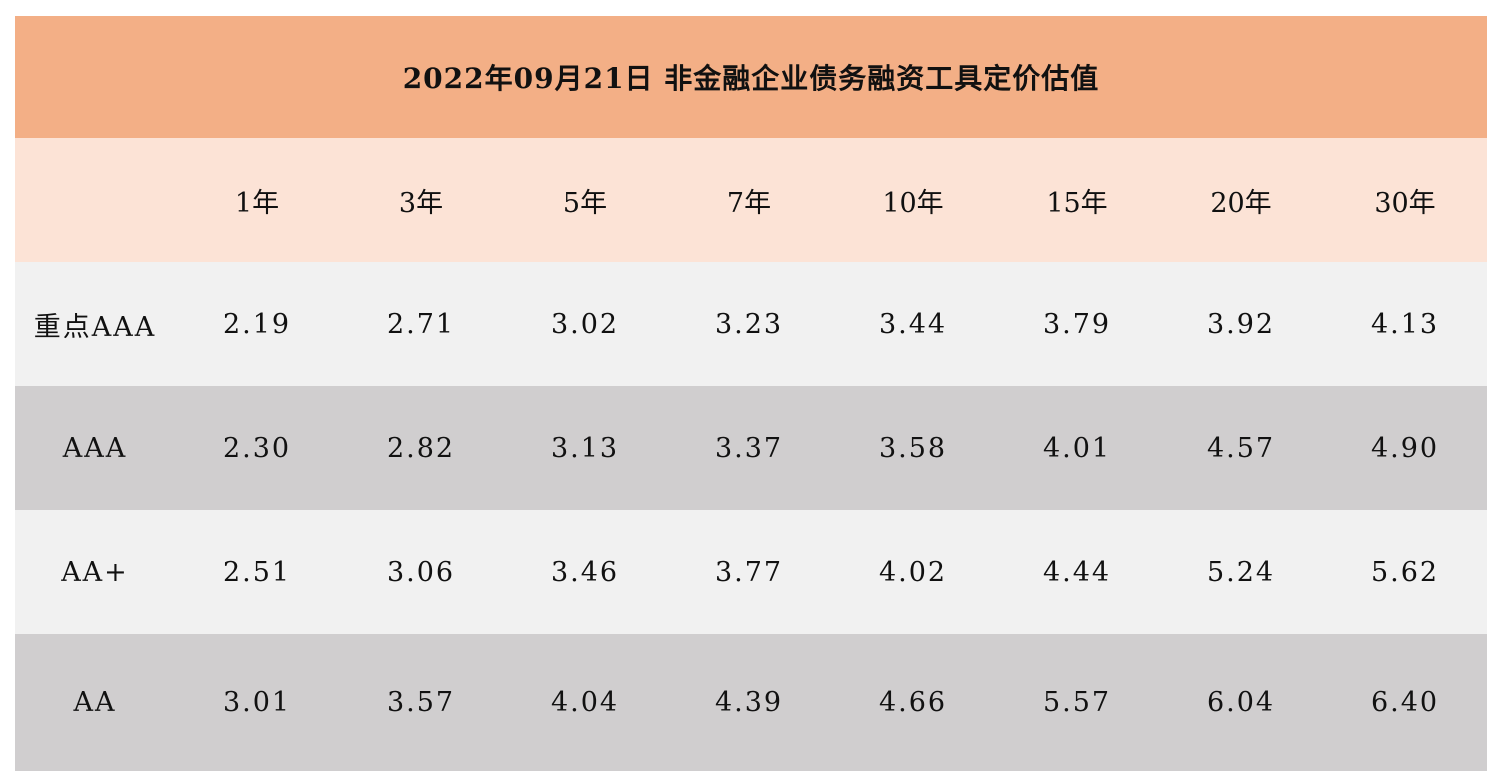 This screenshot has height=775, width=1502. I want to click on table-cell: 3.23, so click(749, 324).